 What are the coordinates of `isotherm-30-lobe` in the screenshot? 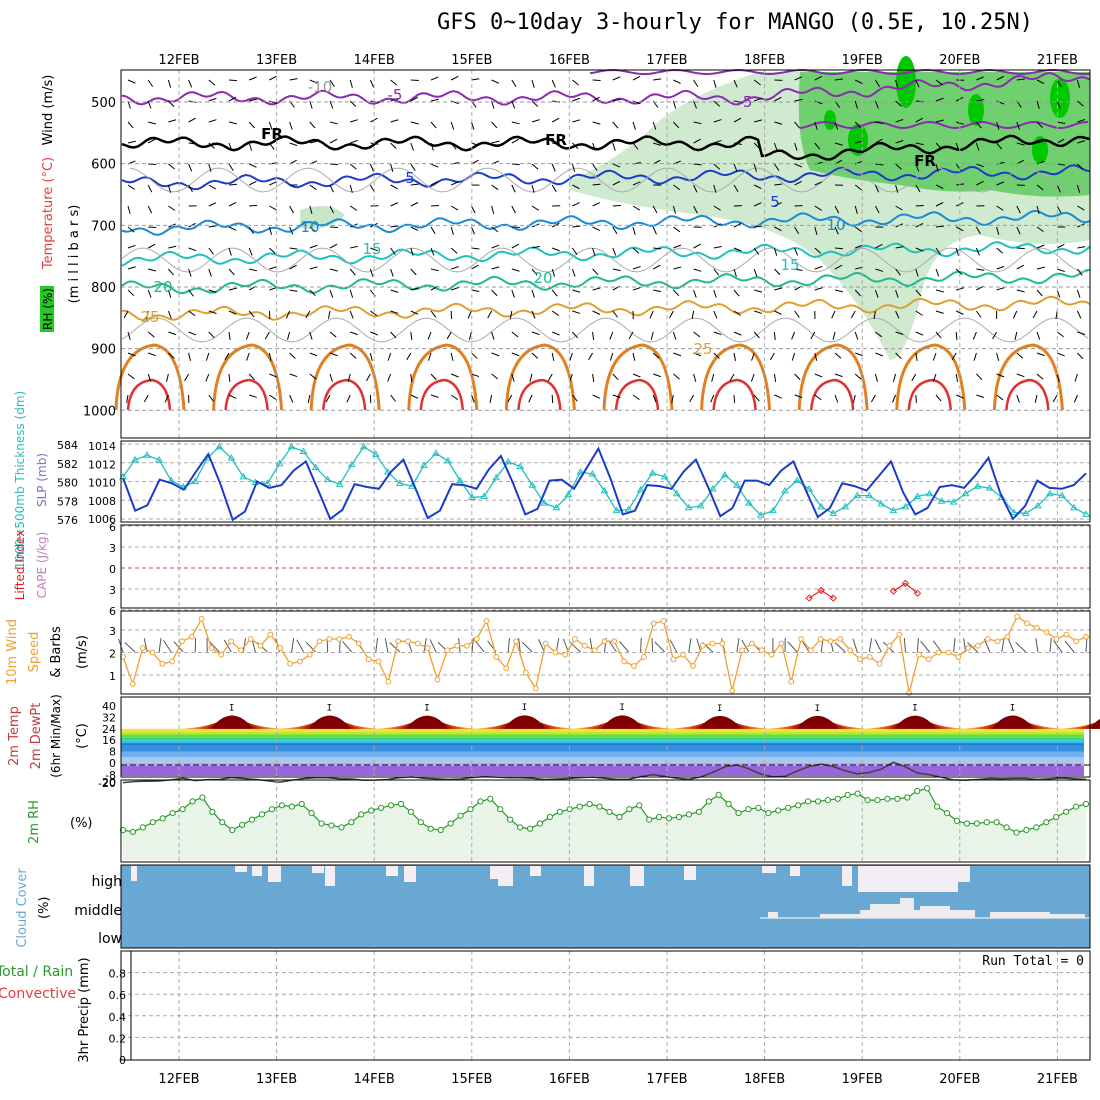 It's located at (248, 377).